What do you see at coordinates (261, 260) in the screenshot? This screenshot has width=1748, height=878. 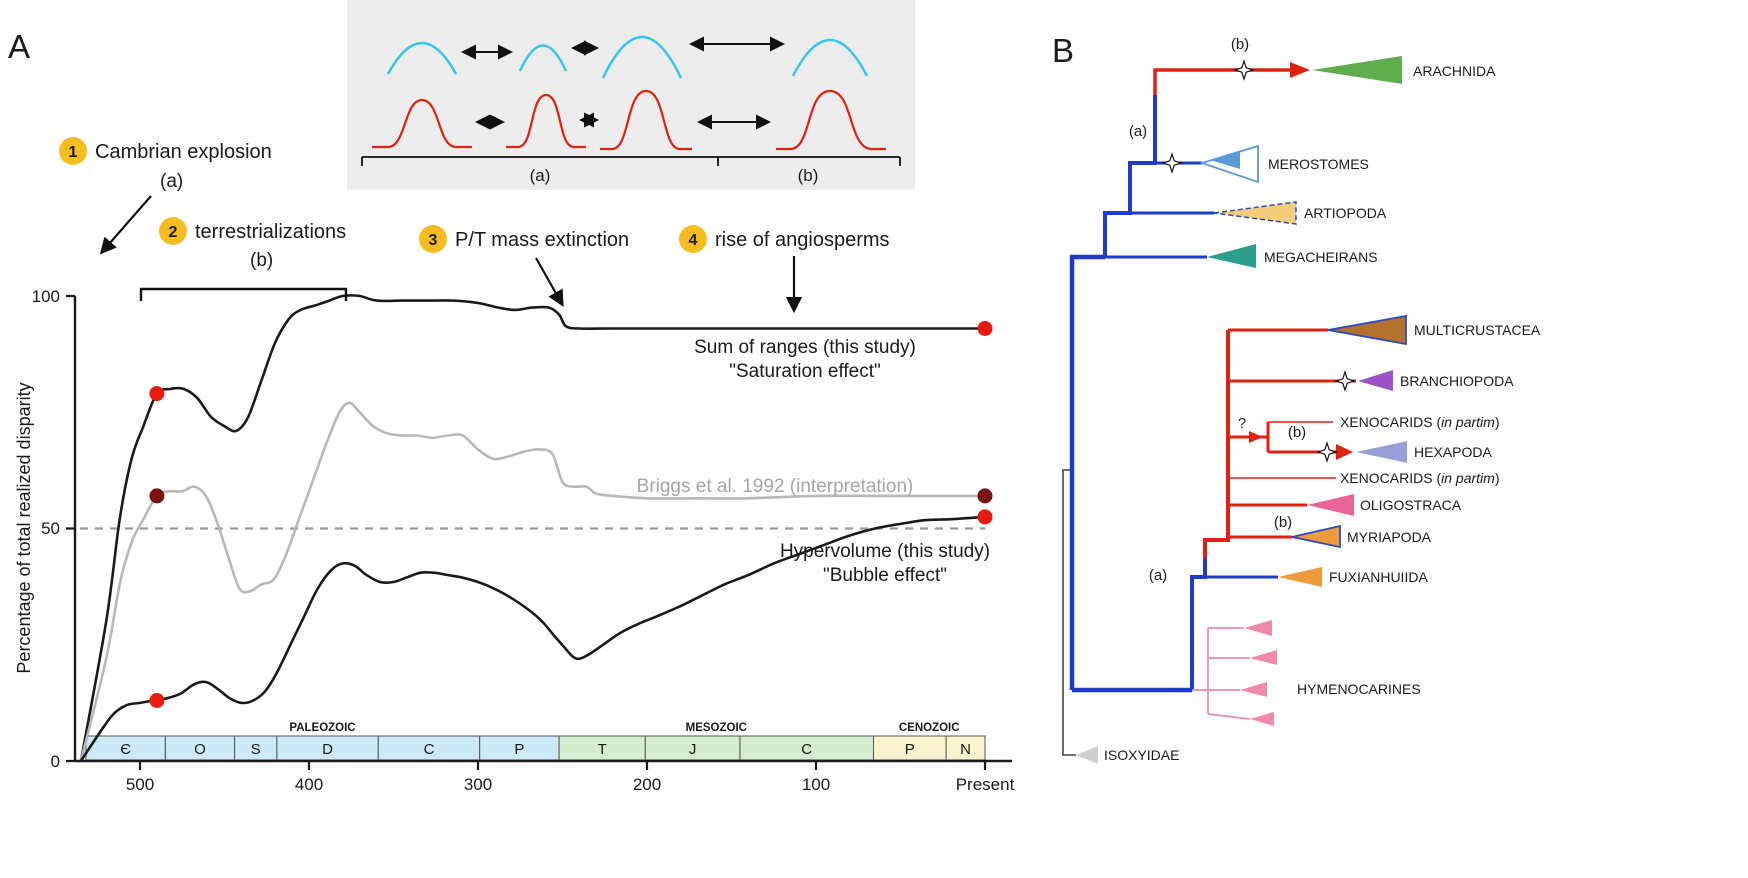 I see `annotation-2-sub: (b)` at bounding box center [261, 260].